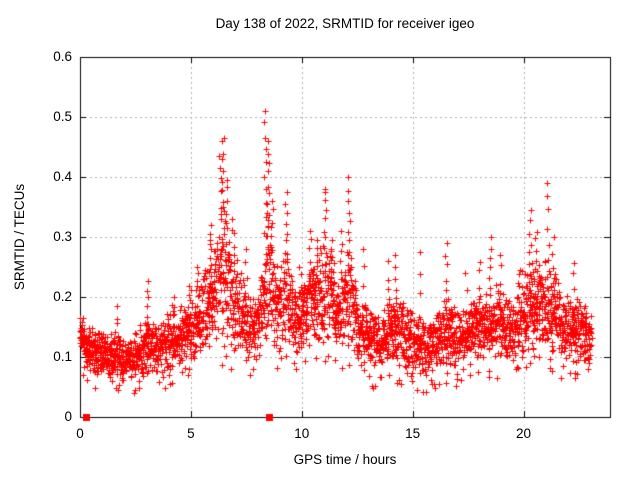  I want to click on y-tick-label: 0.6, so click(62, 56).